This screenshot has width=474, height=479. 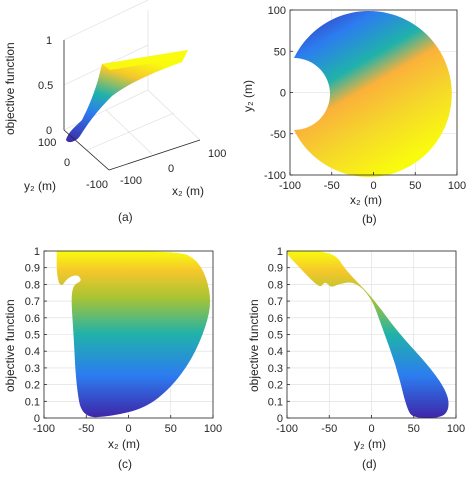 I want to click on panel-d-ytick-label: 0.4, so click(x=275, y=352).